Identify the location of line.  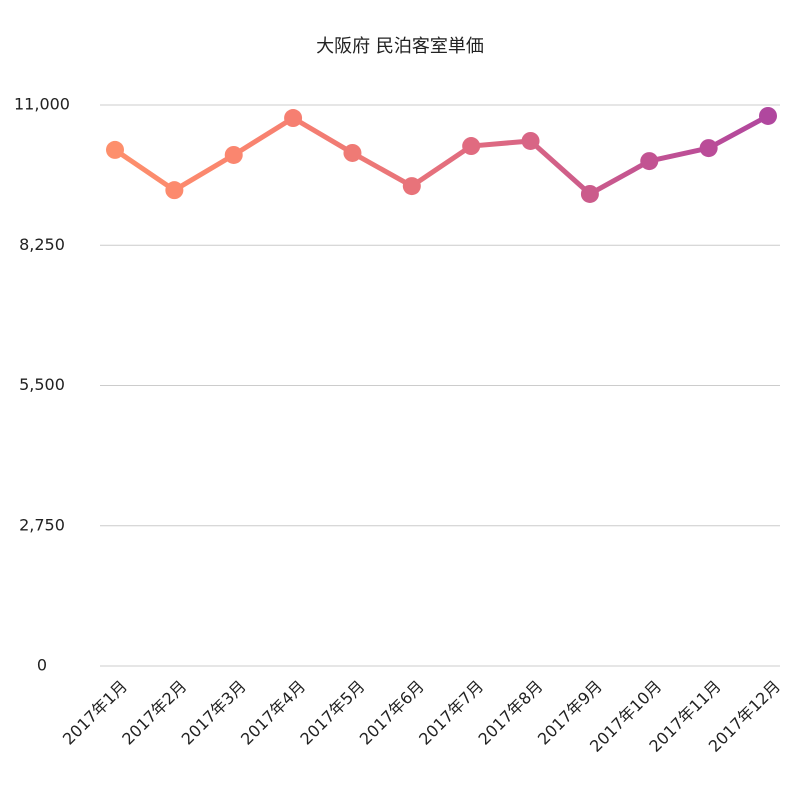
(441, 155).